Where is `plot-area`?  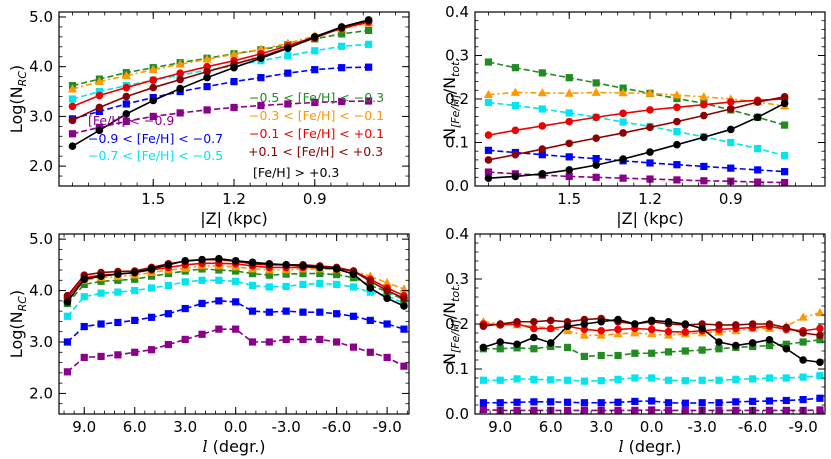 plot-area is located at coordinates (651, 360).